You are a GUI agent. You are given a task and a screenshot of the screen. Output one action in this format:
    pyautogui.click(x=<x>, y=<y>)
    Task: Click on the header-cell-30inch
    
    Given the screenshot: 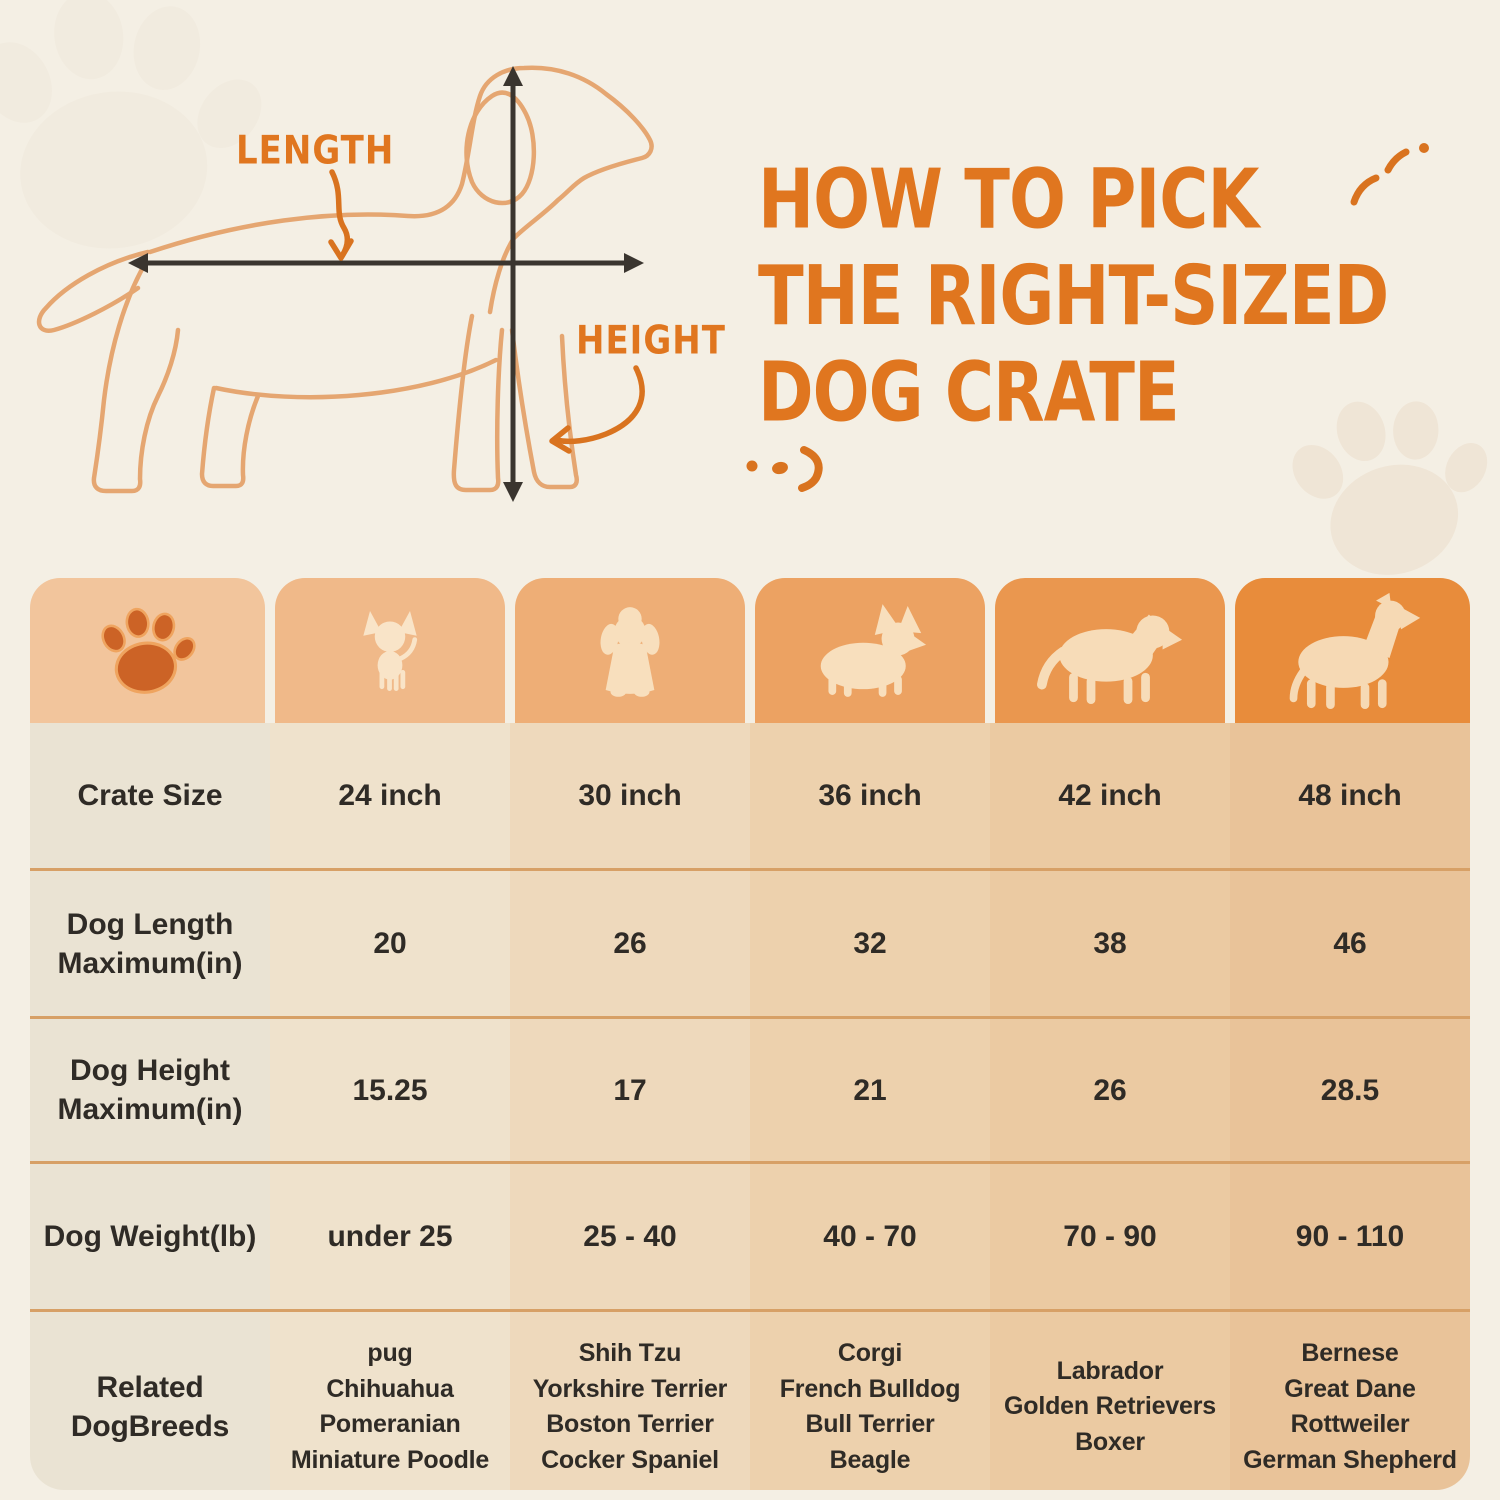 What is the action you would take?
    pyautogui.click(x=630, y=649)
    